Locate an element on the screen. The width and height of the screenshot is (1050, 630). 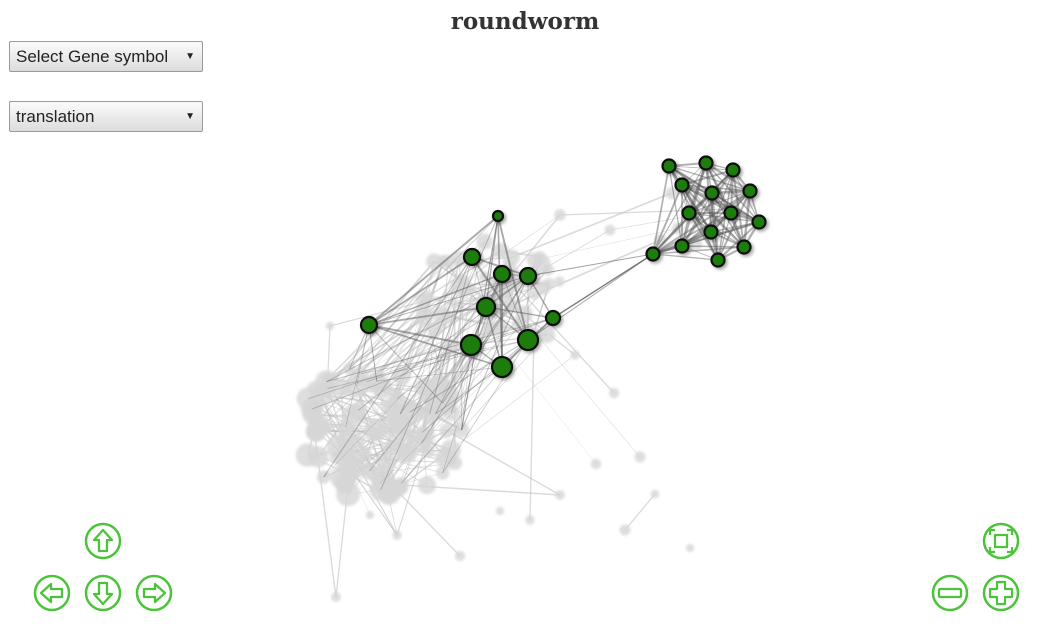
zoom-in-button is located at coordinates (1001, 593).